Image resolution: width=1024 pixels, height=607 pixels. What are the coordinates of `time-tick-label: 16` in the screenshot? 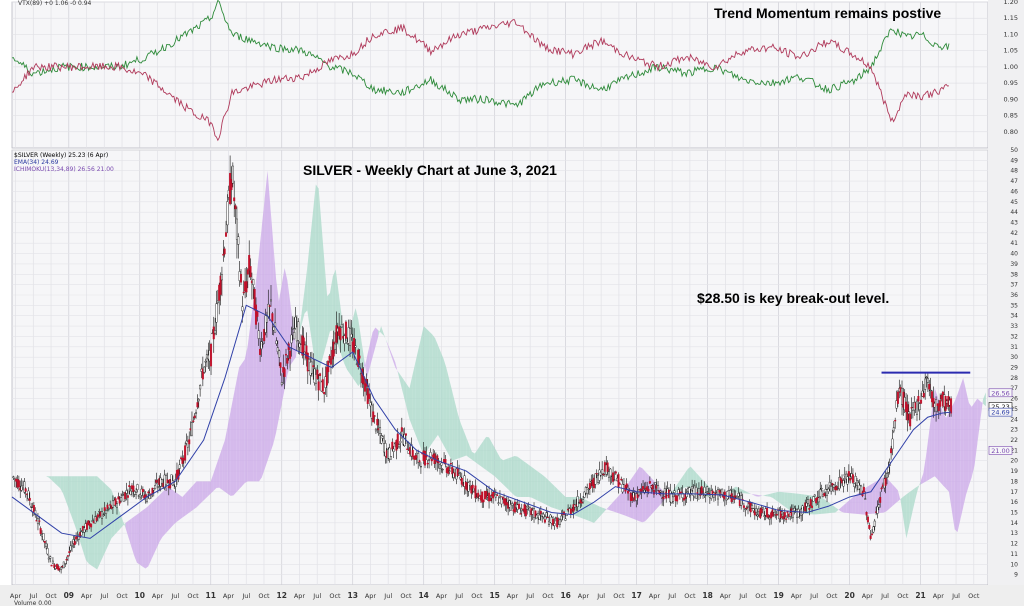 It's located at (565, 595).